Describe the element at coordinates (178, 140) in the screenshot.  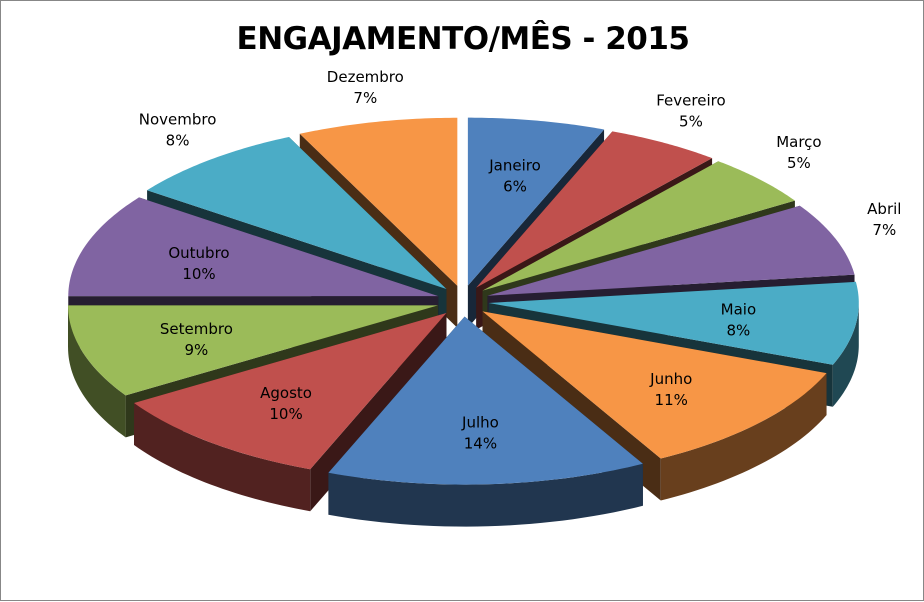
I see `slice-value-novembro: 8%` at that location.